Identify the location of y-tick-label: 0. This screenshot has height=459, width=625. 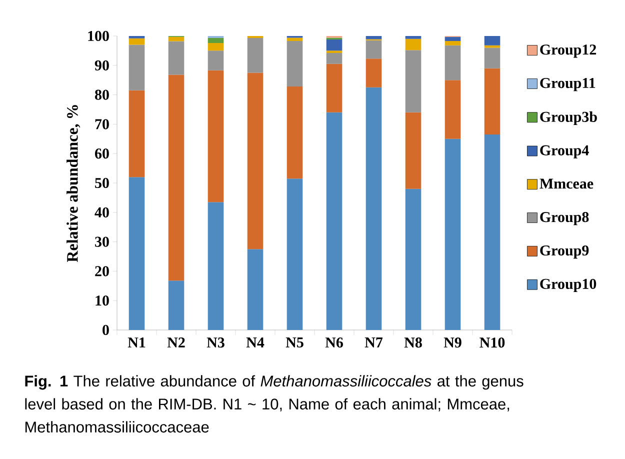
(105, 330).